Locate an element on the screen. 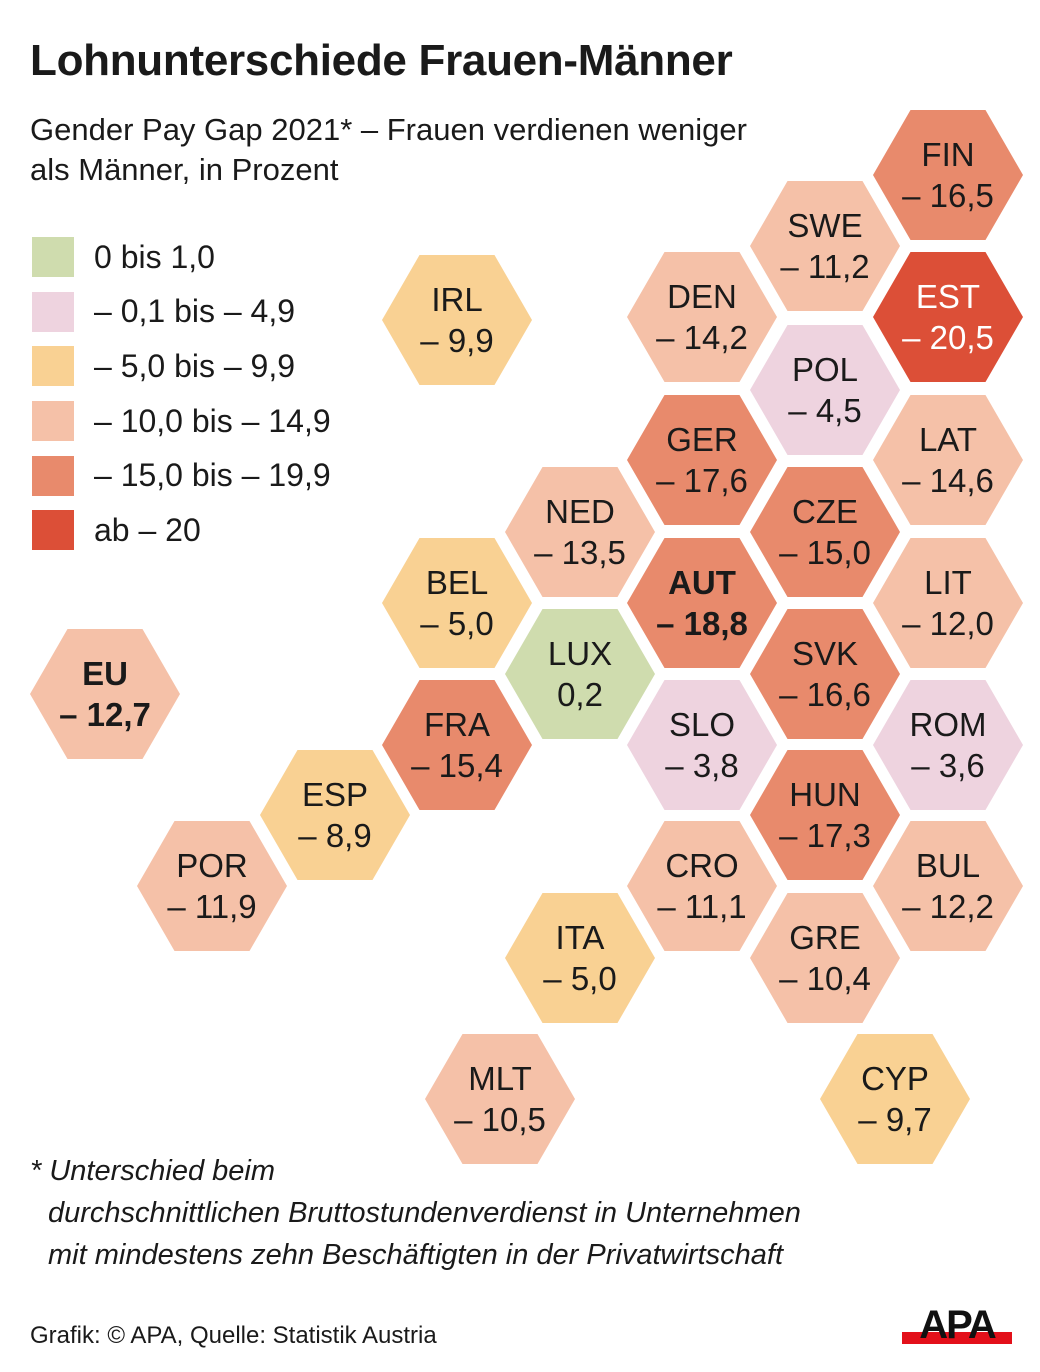 The image size is (1040, 1372). tile-code-label: CZE is located at coordinates (825, 511).